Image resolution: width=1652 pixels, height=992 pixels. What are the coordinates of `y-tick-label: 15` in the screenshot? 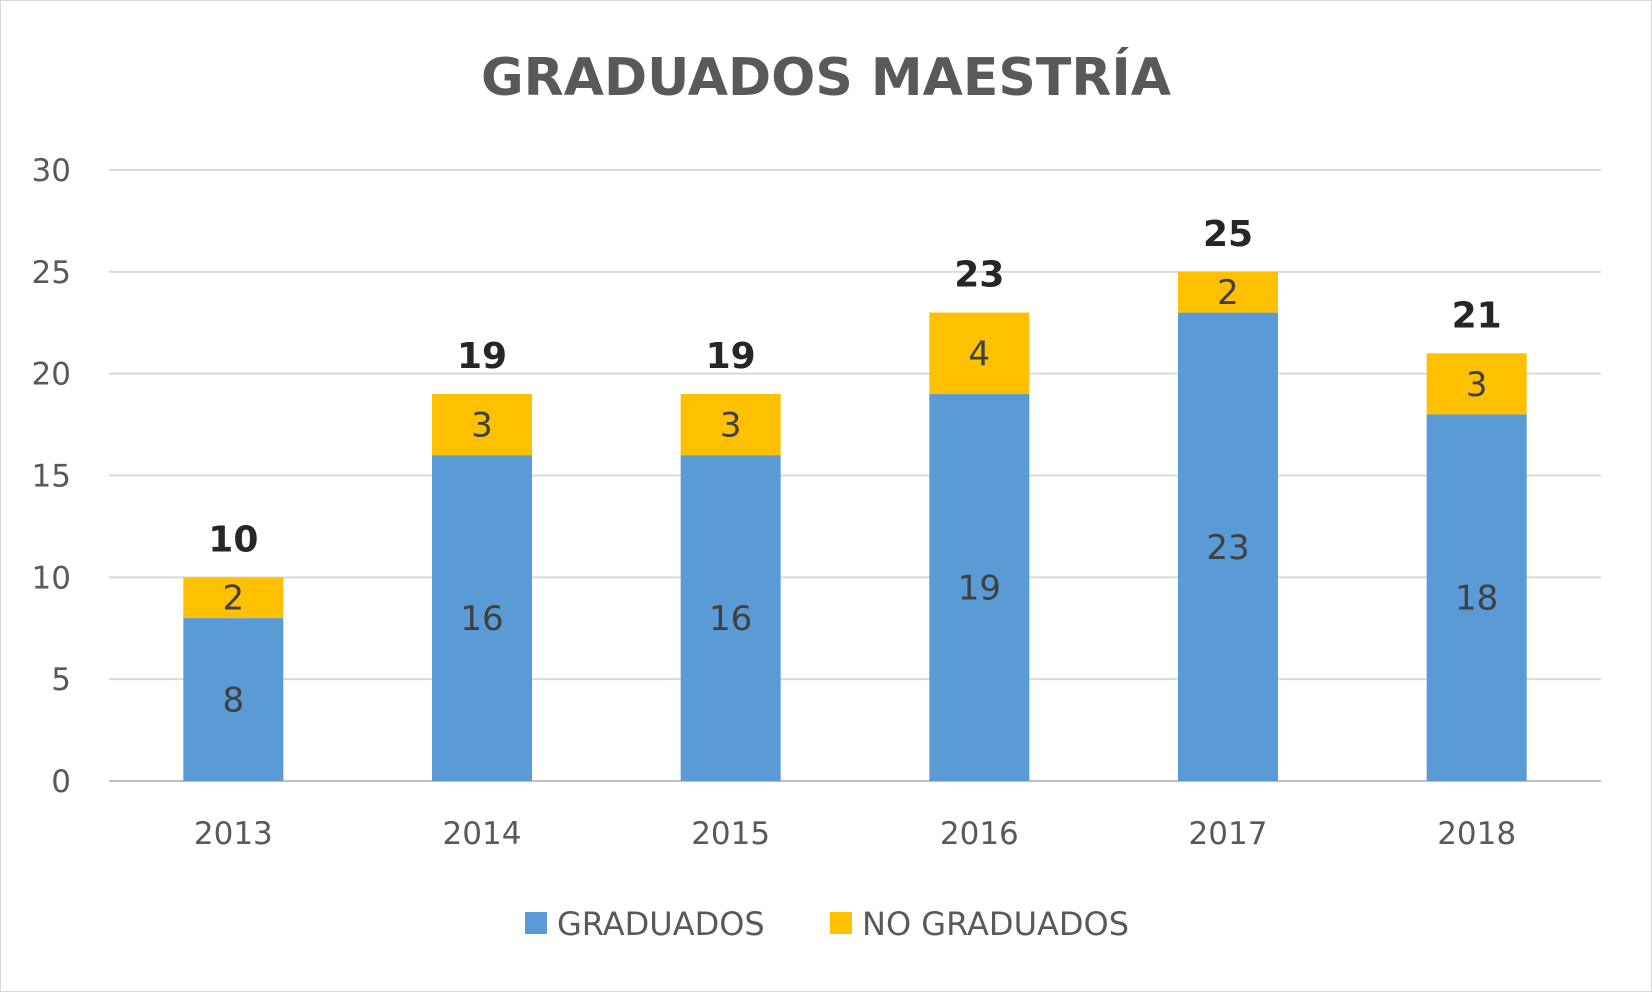 It's located at (51, 477).